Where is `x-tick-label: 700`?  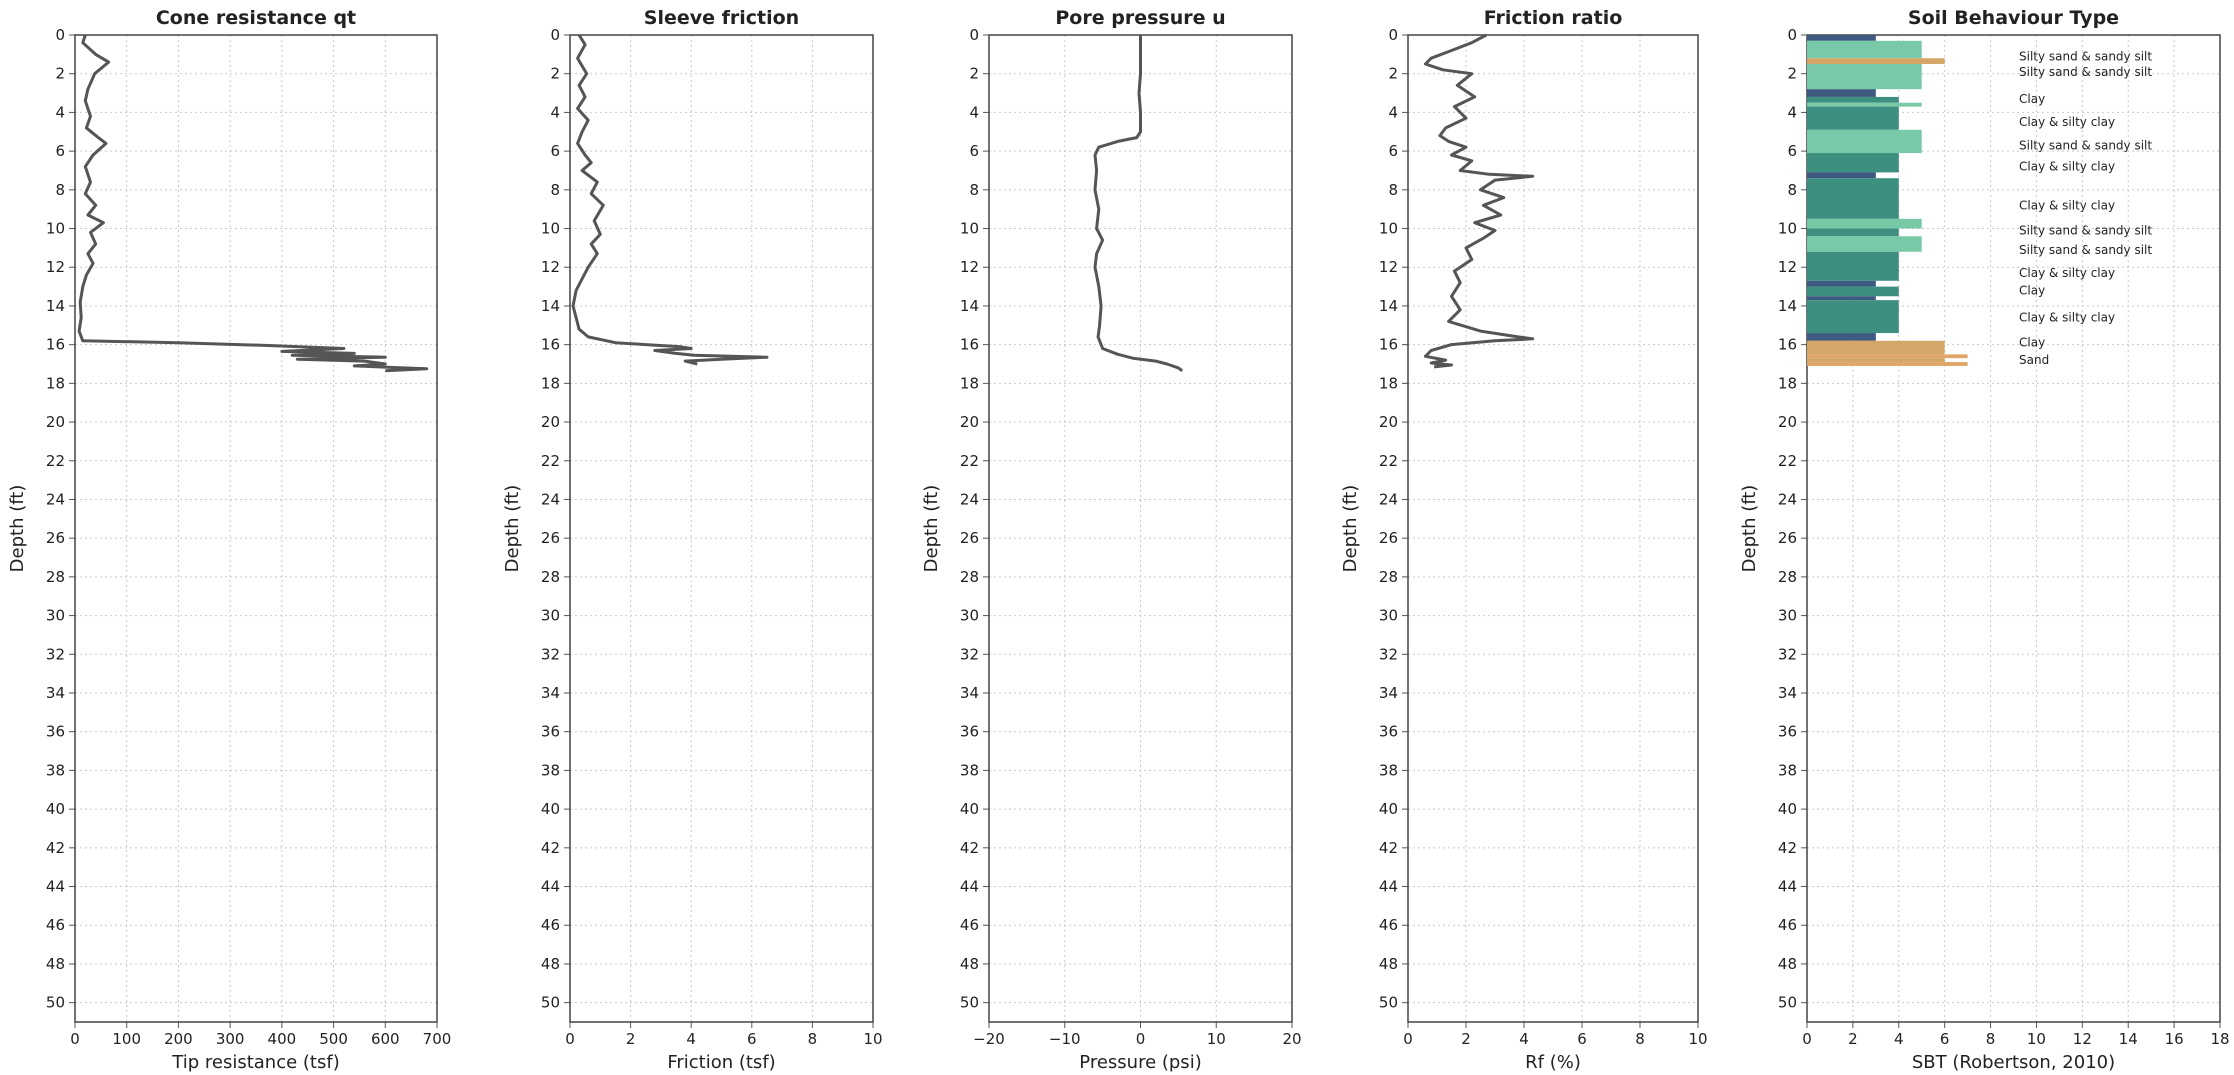
x-tick-label: 700 is located at coordinates (437, 1039).